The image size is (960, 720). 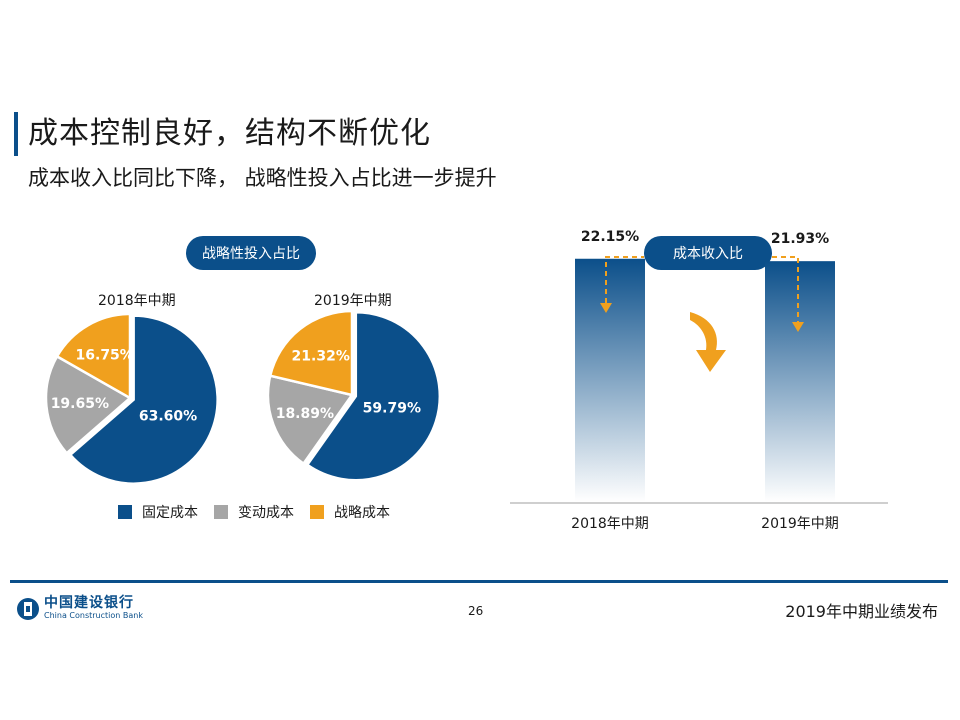 I want to click on dashed-connector, so click(x=702, y=289).